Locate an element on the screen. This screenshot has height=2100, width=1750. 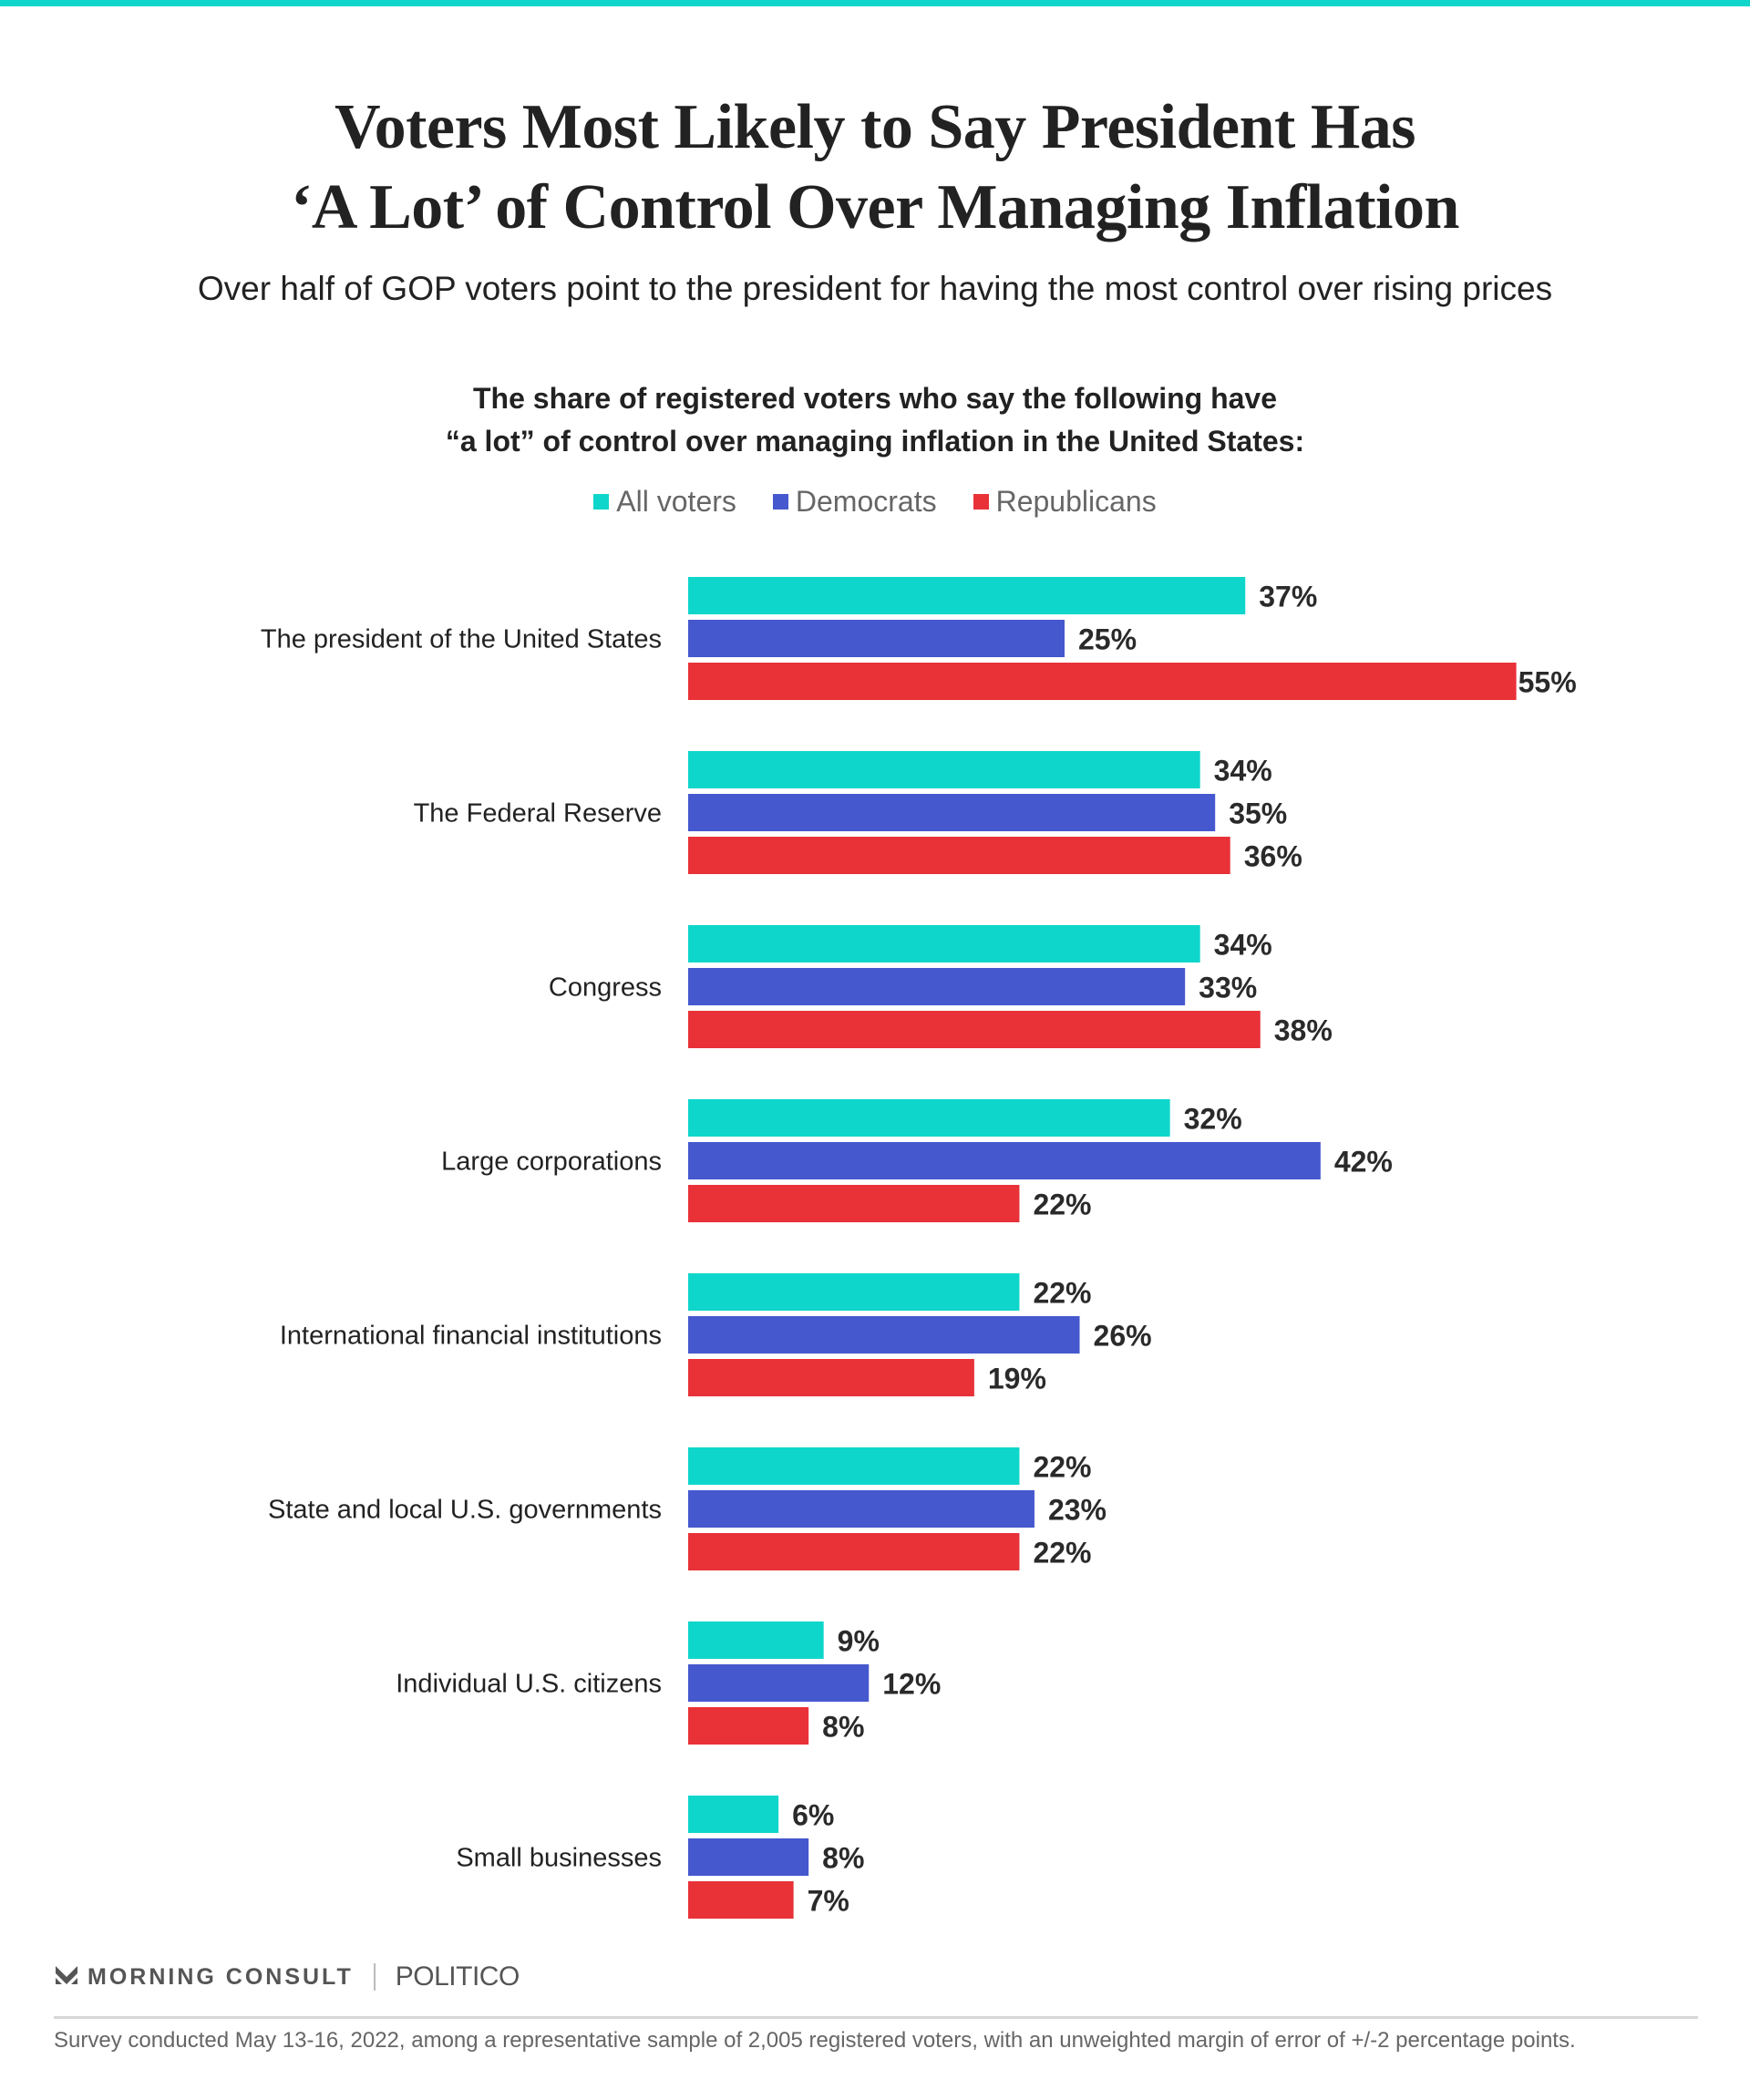
category-label: The Federal Reserve is located at coordinates (538, 814).